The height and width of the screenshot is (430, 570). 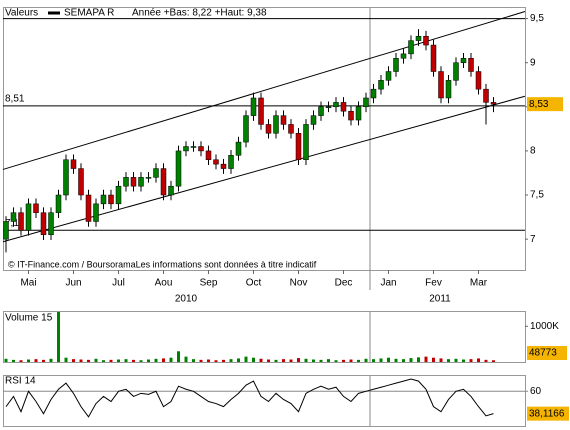 What do you see at coordinates (344, 283) in the screenshot?
I see `x-tick-label: Dec` at bounding box center [344, 283].